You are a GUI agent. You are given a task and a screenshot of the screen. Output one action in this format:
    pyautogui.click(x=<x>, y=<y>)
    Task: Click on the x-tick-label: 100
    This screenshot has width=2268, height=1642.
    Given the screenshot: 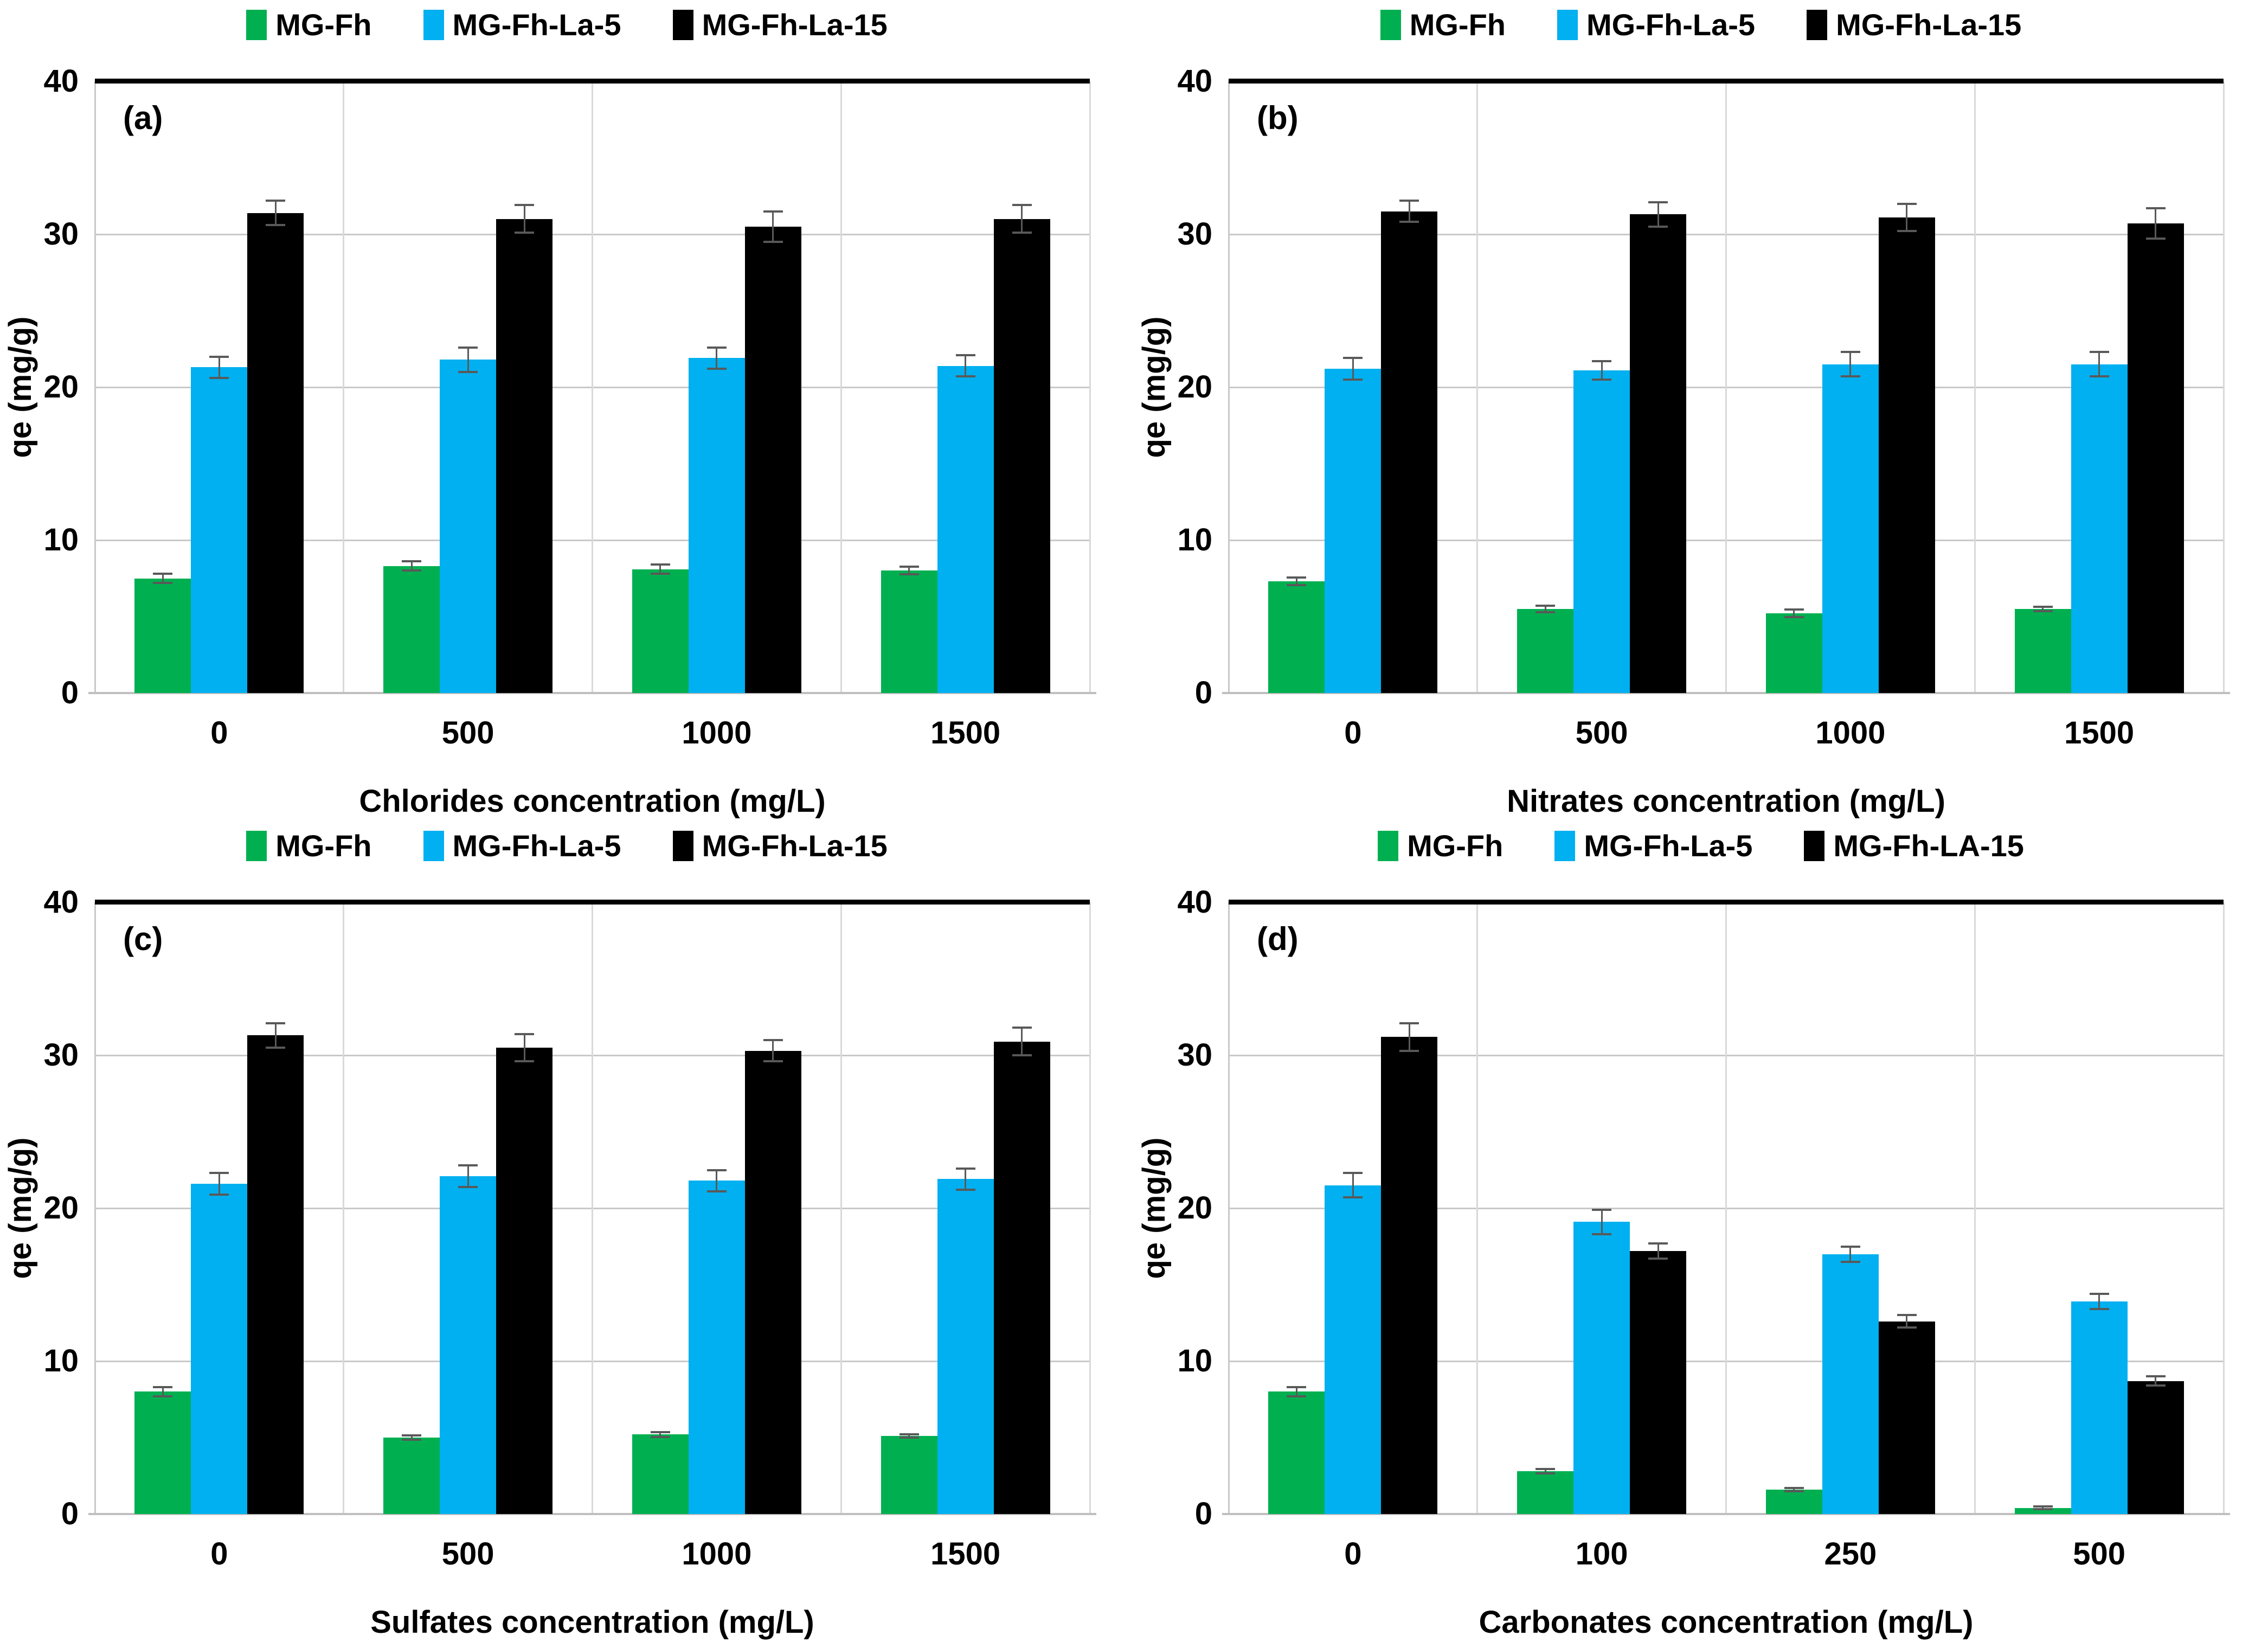 What is the action you would take?
    pyautogui.click(x=1601, y=1554)
    